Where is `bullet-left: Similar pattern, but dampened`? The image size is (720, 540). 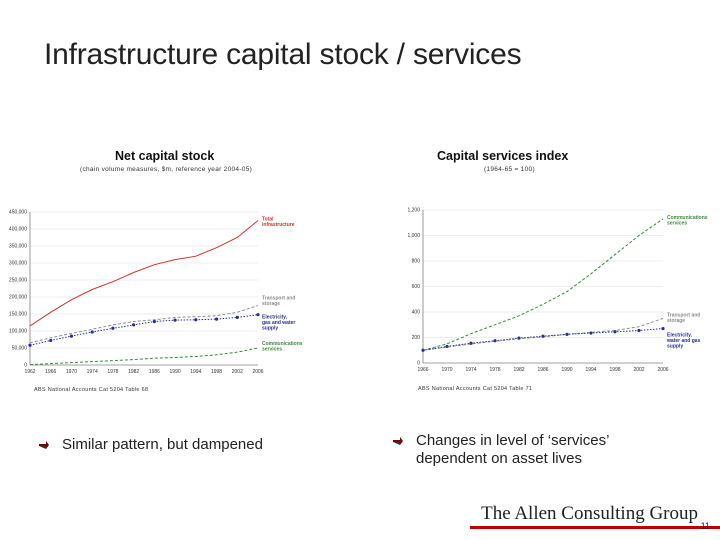
bullet-left: Similar pattern, but dampened is located at coordinates (188, 445).